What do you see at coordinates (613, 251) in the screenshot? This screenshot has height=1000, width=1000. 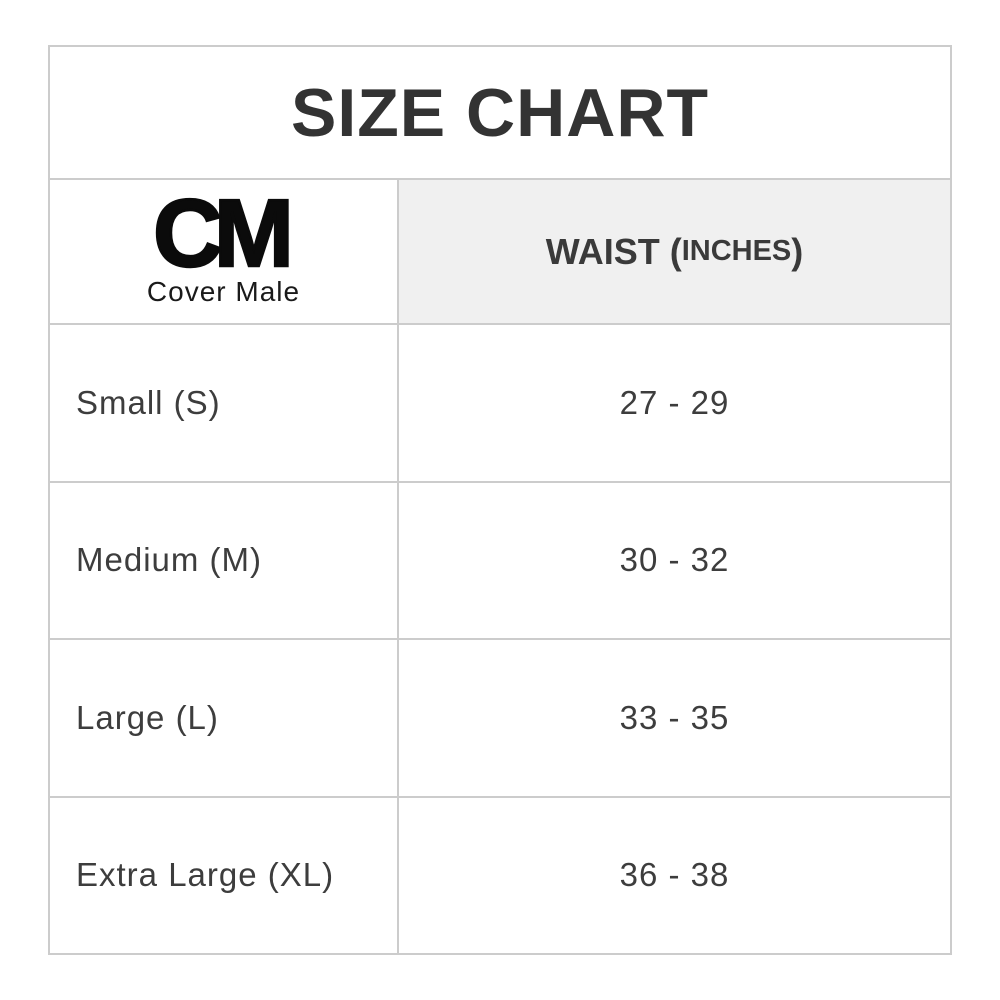 I see `waist-header-label: WAIST (` at bounding box center [613, 251].